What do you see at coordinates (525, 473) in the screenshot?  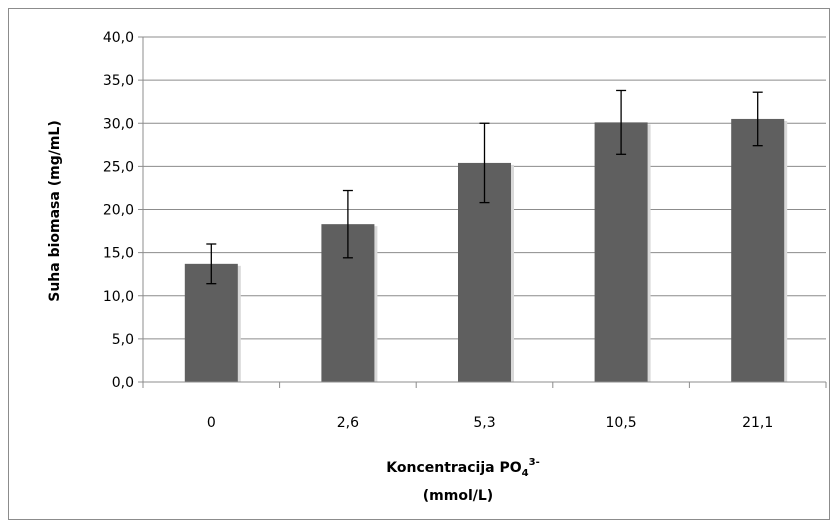 I see `x-axis-title-subscript: 4` at bounding box center [525, 473].